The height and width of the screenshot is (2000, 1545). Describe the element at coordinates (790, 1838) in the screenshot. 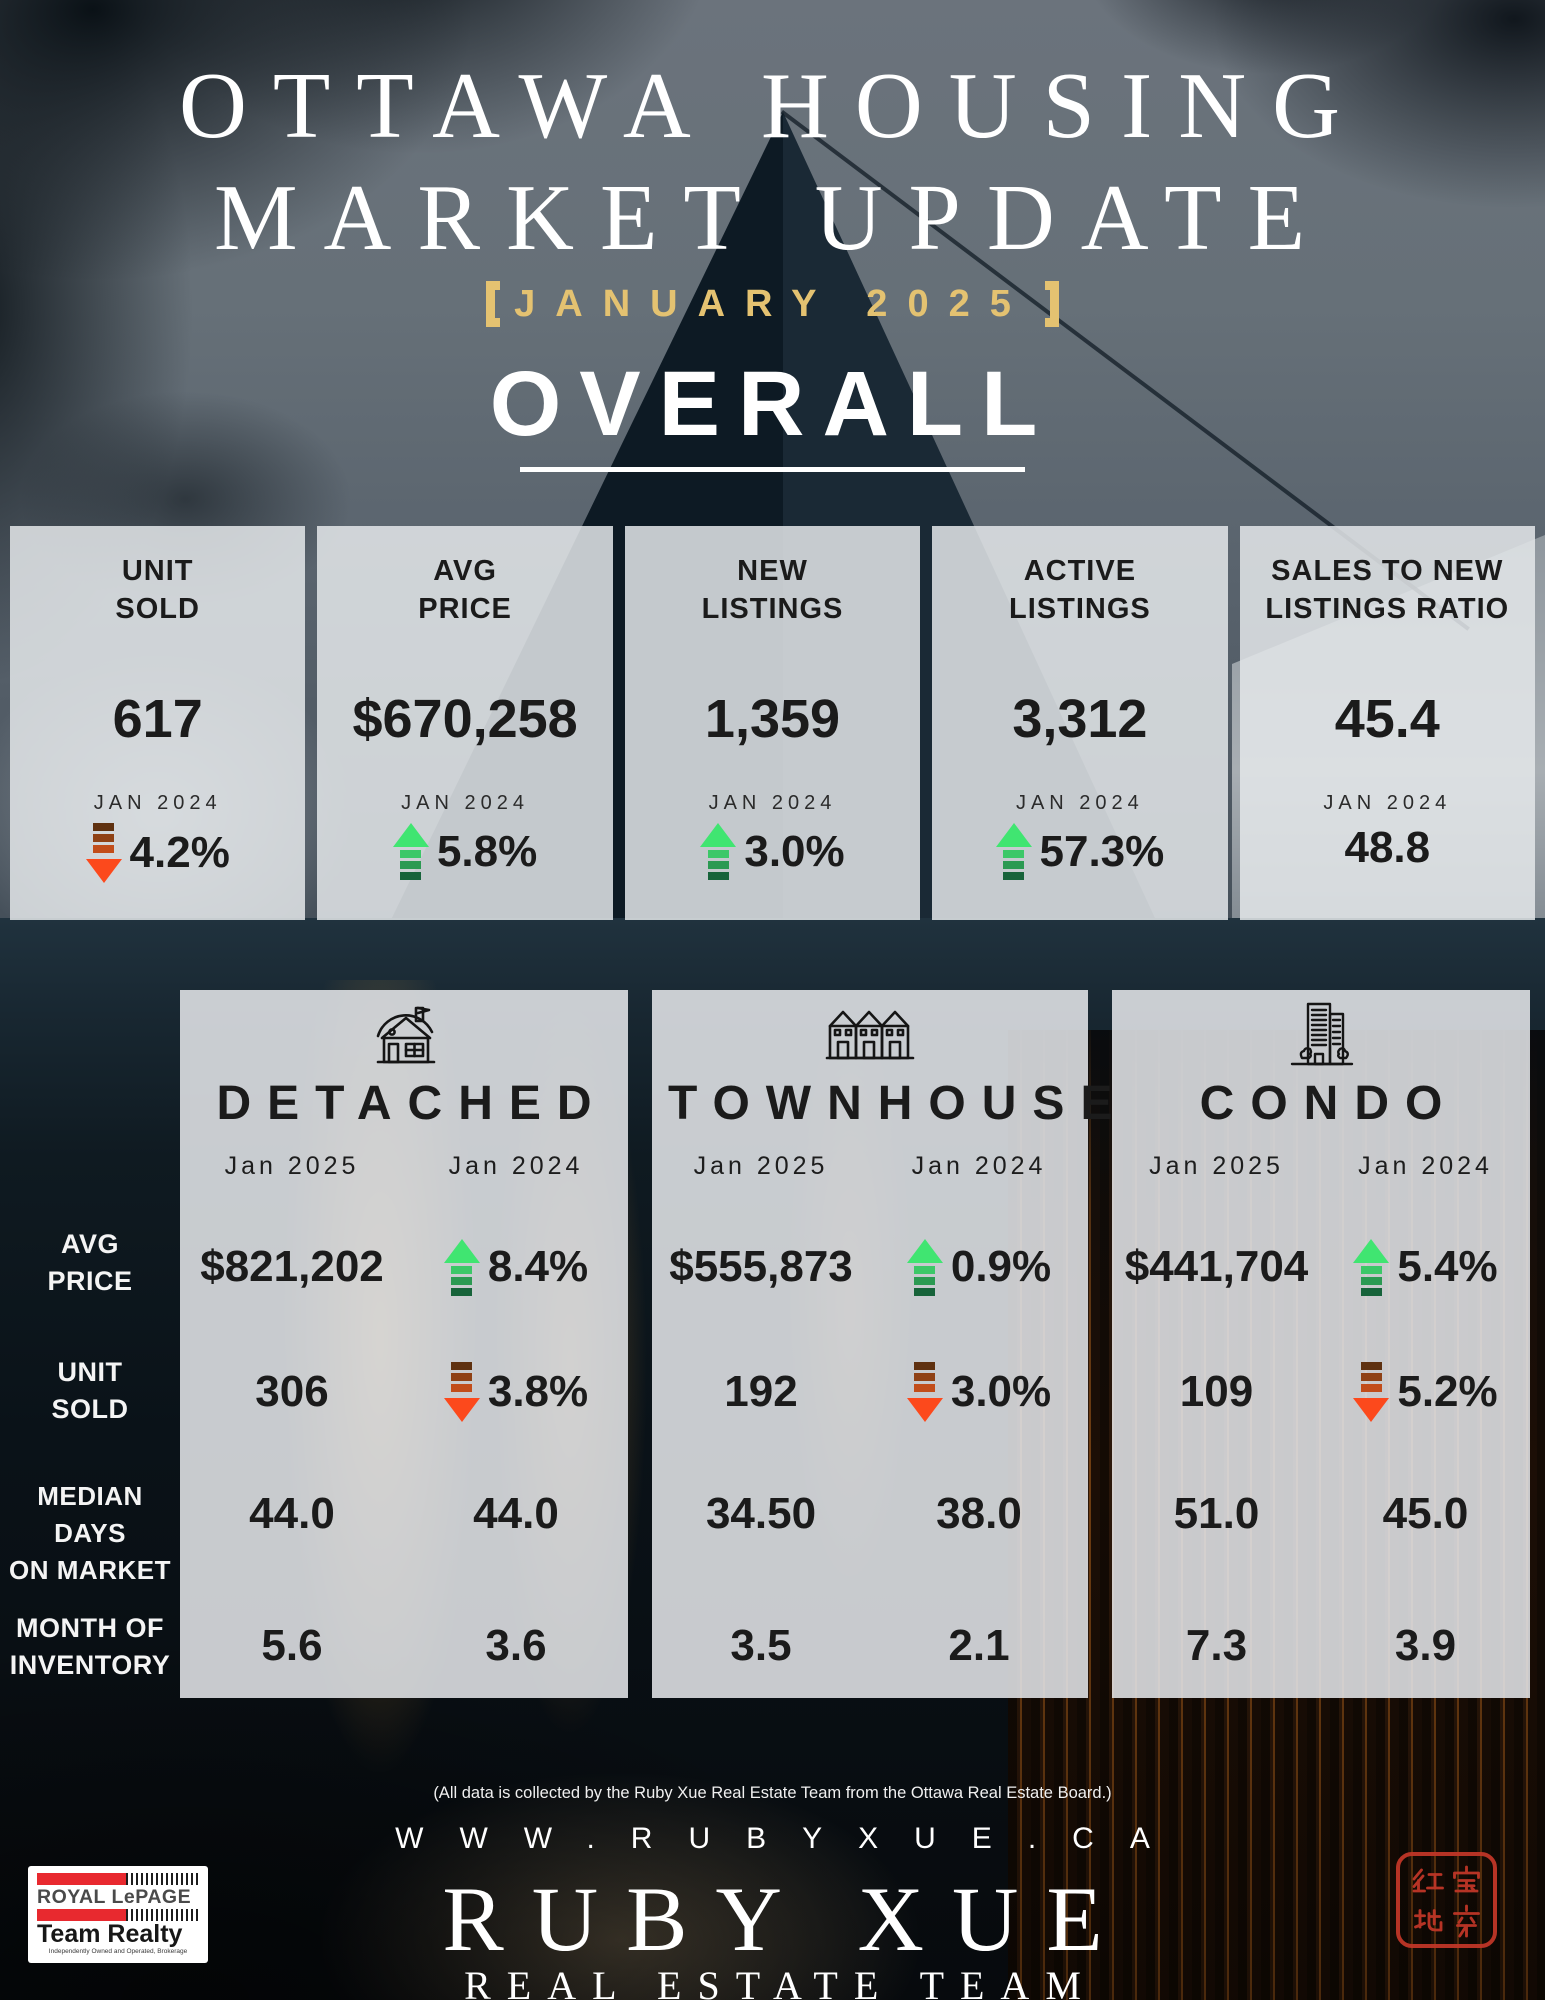

I see `website-url: WWW.RUBYXUE.CA` at that location.